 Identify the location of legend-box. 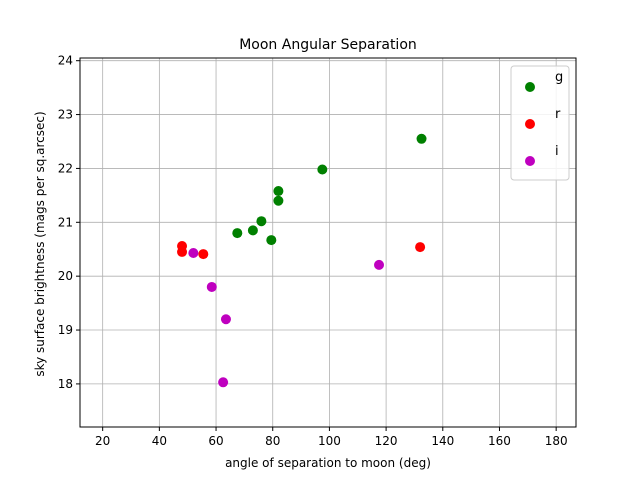
(540, 123).